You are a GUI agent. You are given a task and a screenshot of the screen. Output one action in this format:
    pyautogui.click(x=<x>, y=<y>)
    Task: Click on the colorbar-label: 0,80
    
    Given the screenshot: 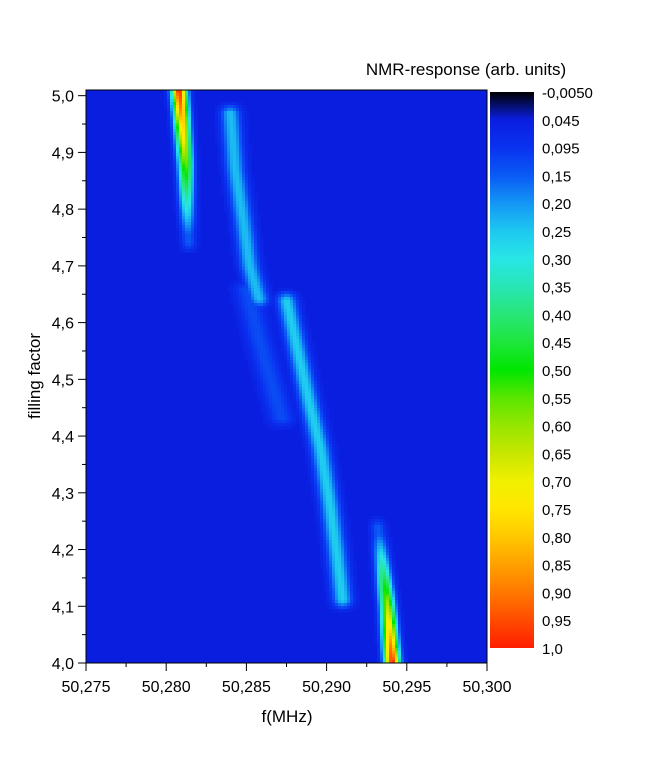 What is the action you would take?
    pyautogui.click(x=556, y=538)
    